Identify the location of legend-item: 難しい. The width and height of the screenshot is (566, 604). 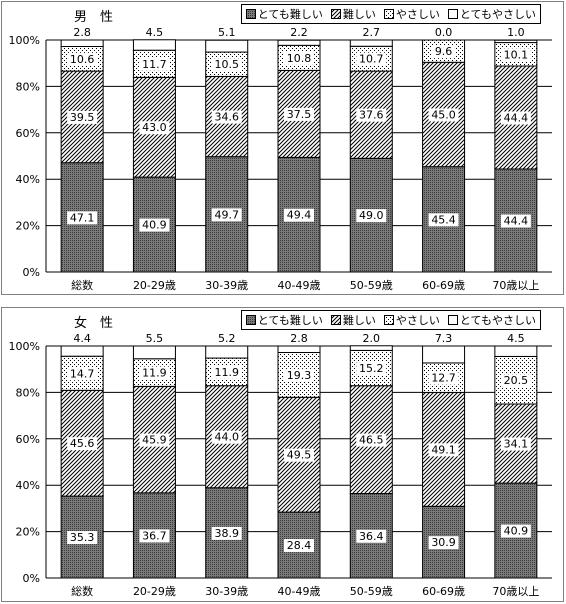
(353, 320).